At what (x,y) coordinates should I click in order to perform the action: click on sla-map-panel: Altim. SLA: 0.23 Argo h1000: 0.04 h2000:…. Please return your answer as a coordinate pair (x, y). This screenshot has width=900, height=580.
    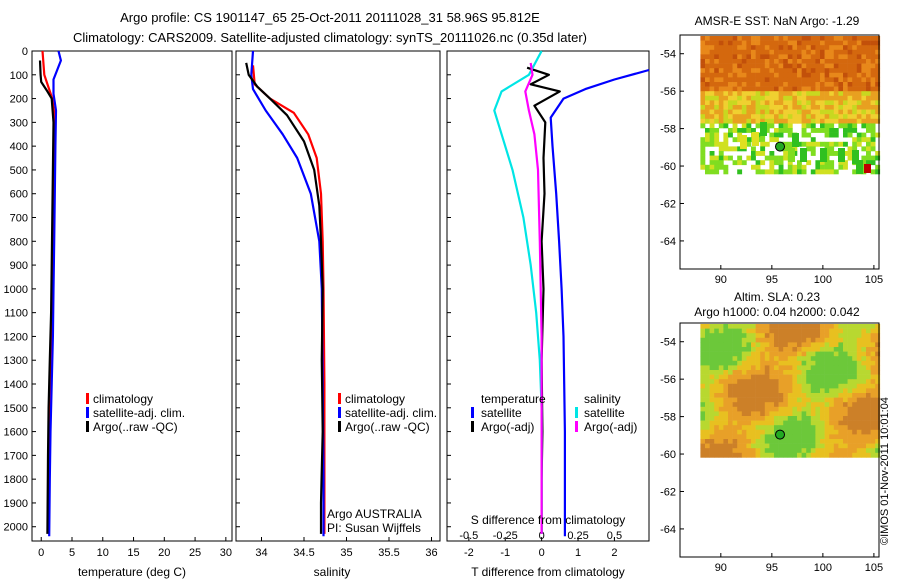
    Looking at the image, I should click on (771, 432).